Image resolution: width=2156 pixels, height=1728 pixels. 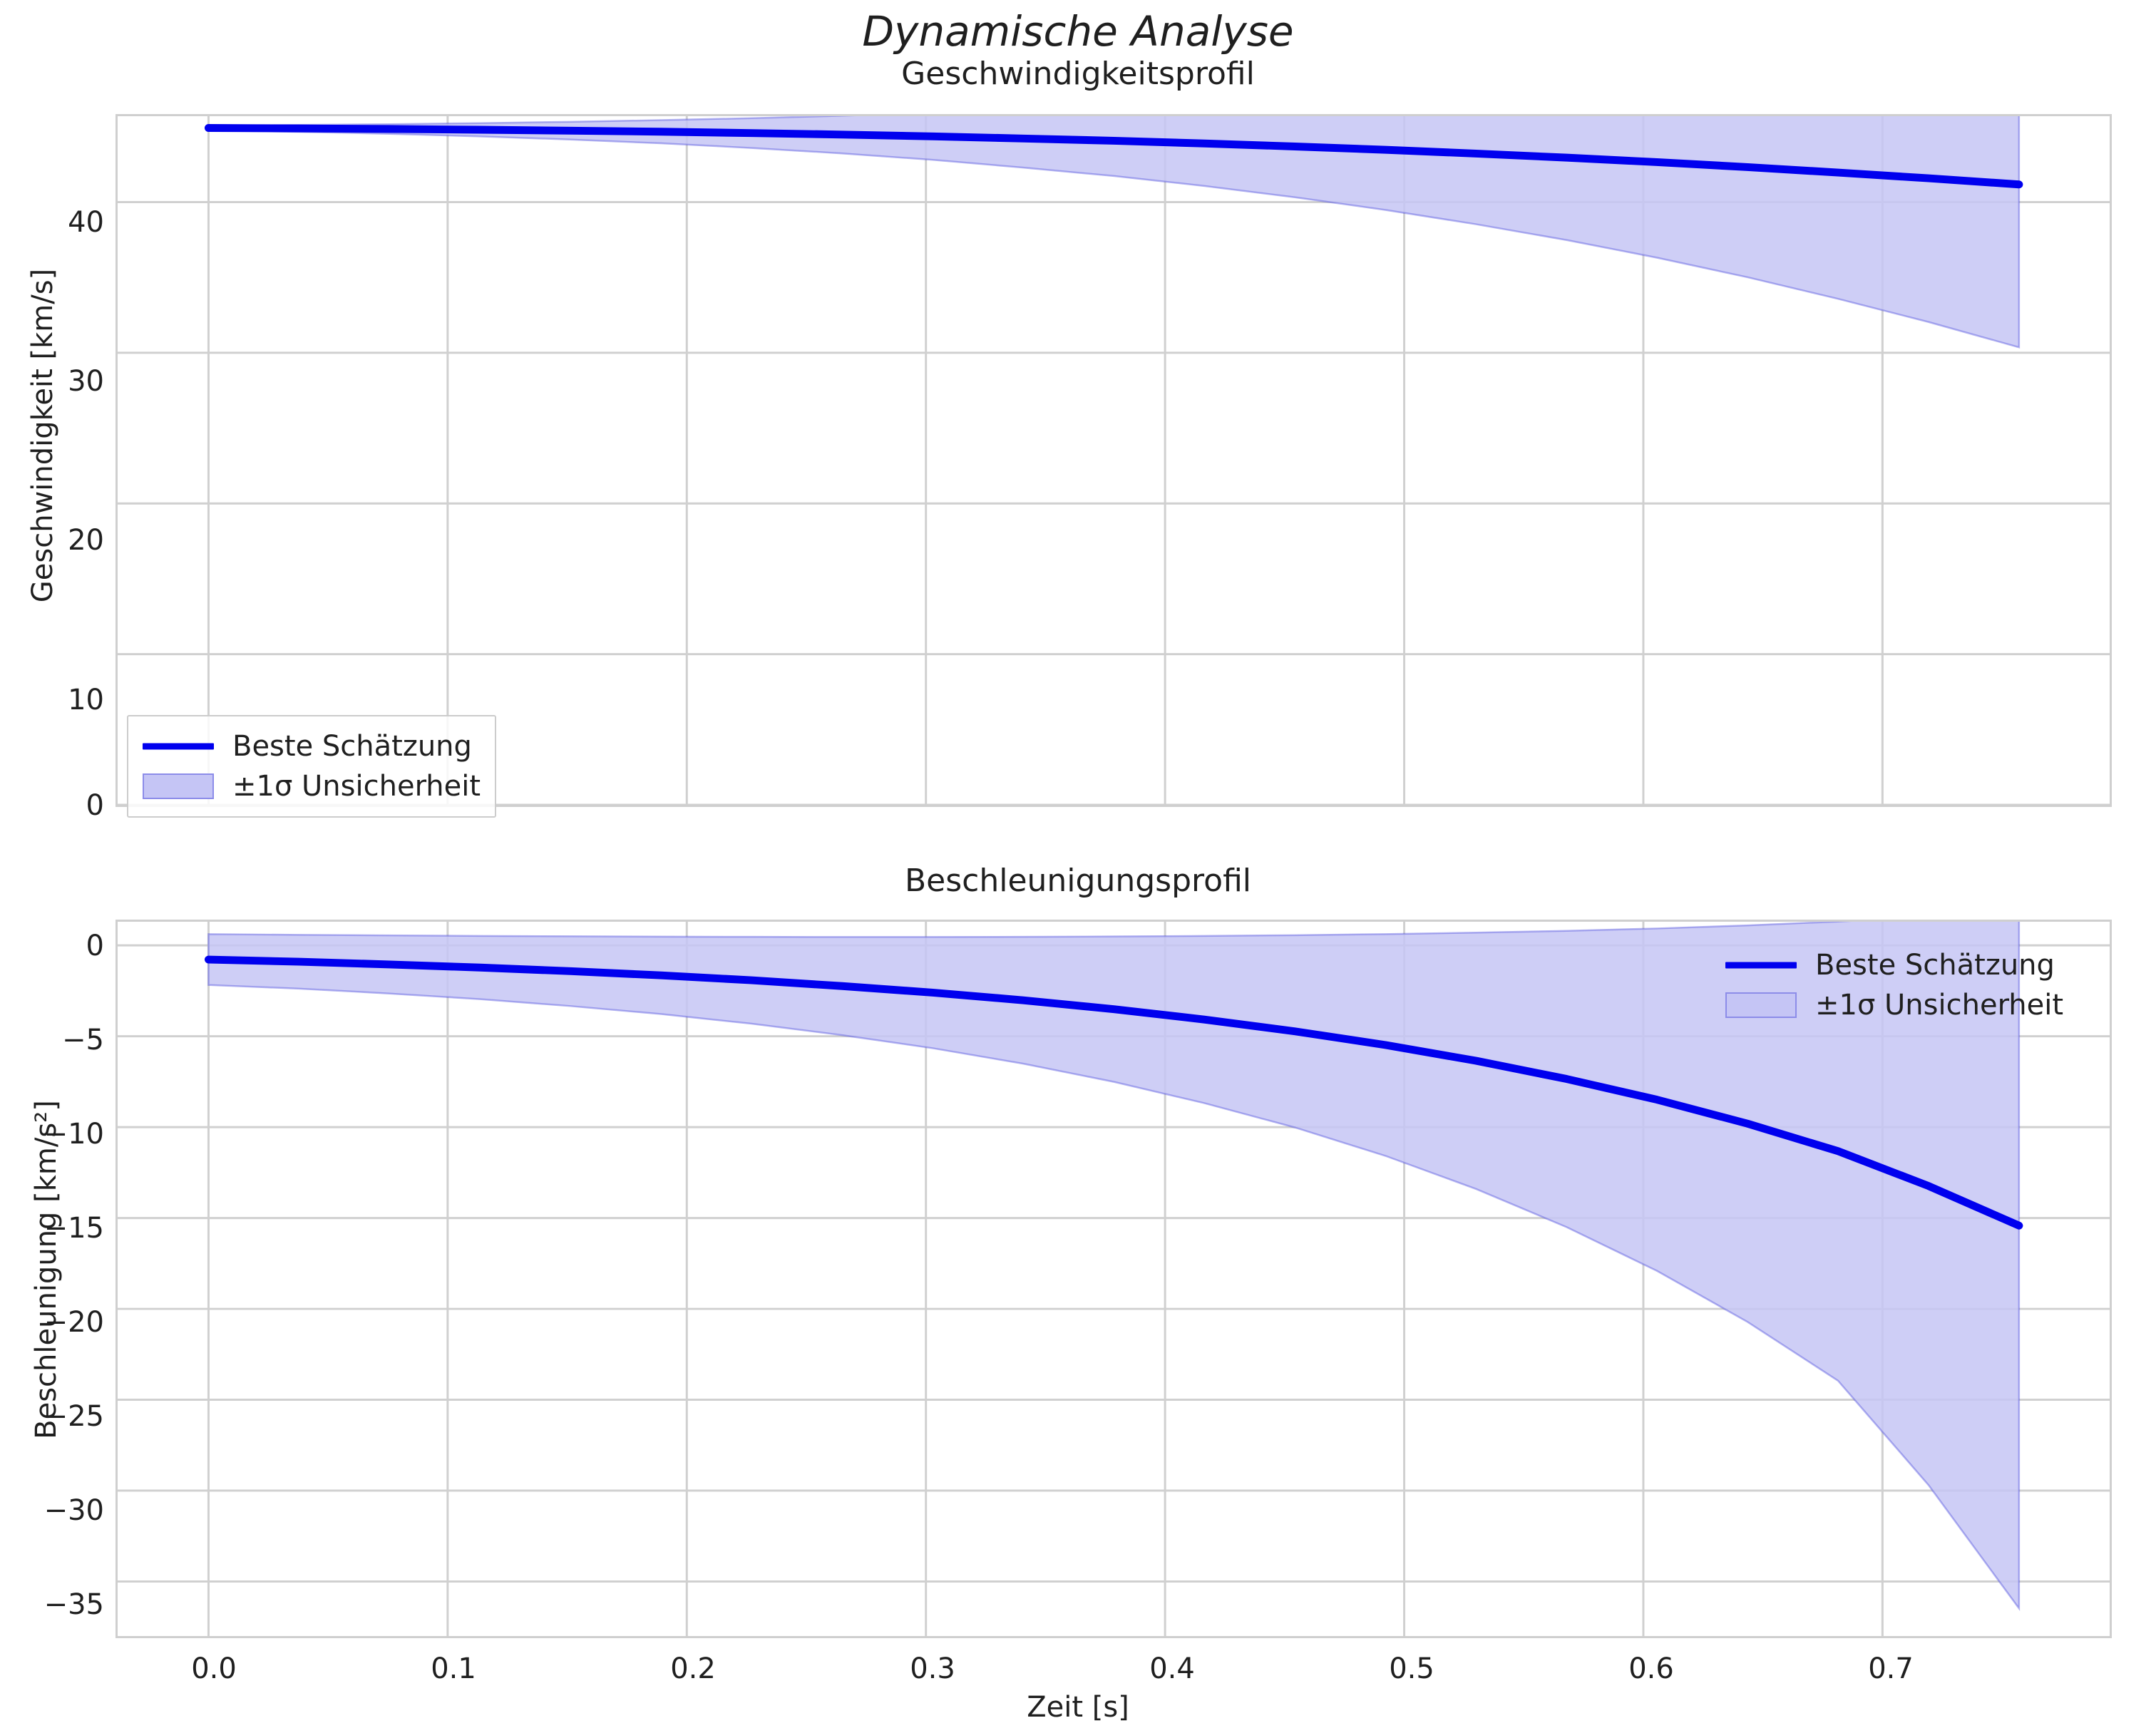 What do you see at coordinates (1651, 1668) in the screenshot?
I see `xtick-6: 0.6` at bounding box center [1651, 1668].